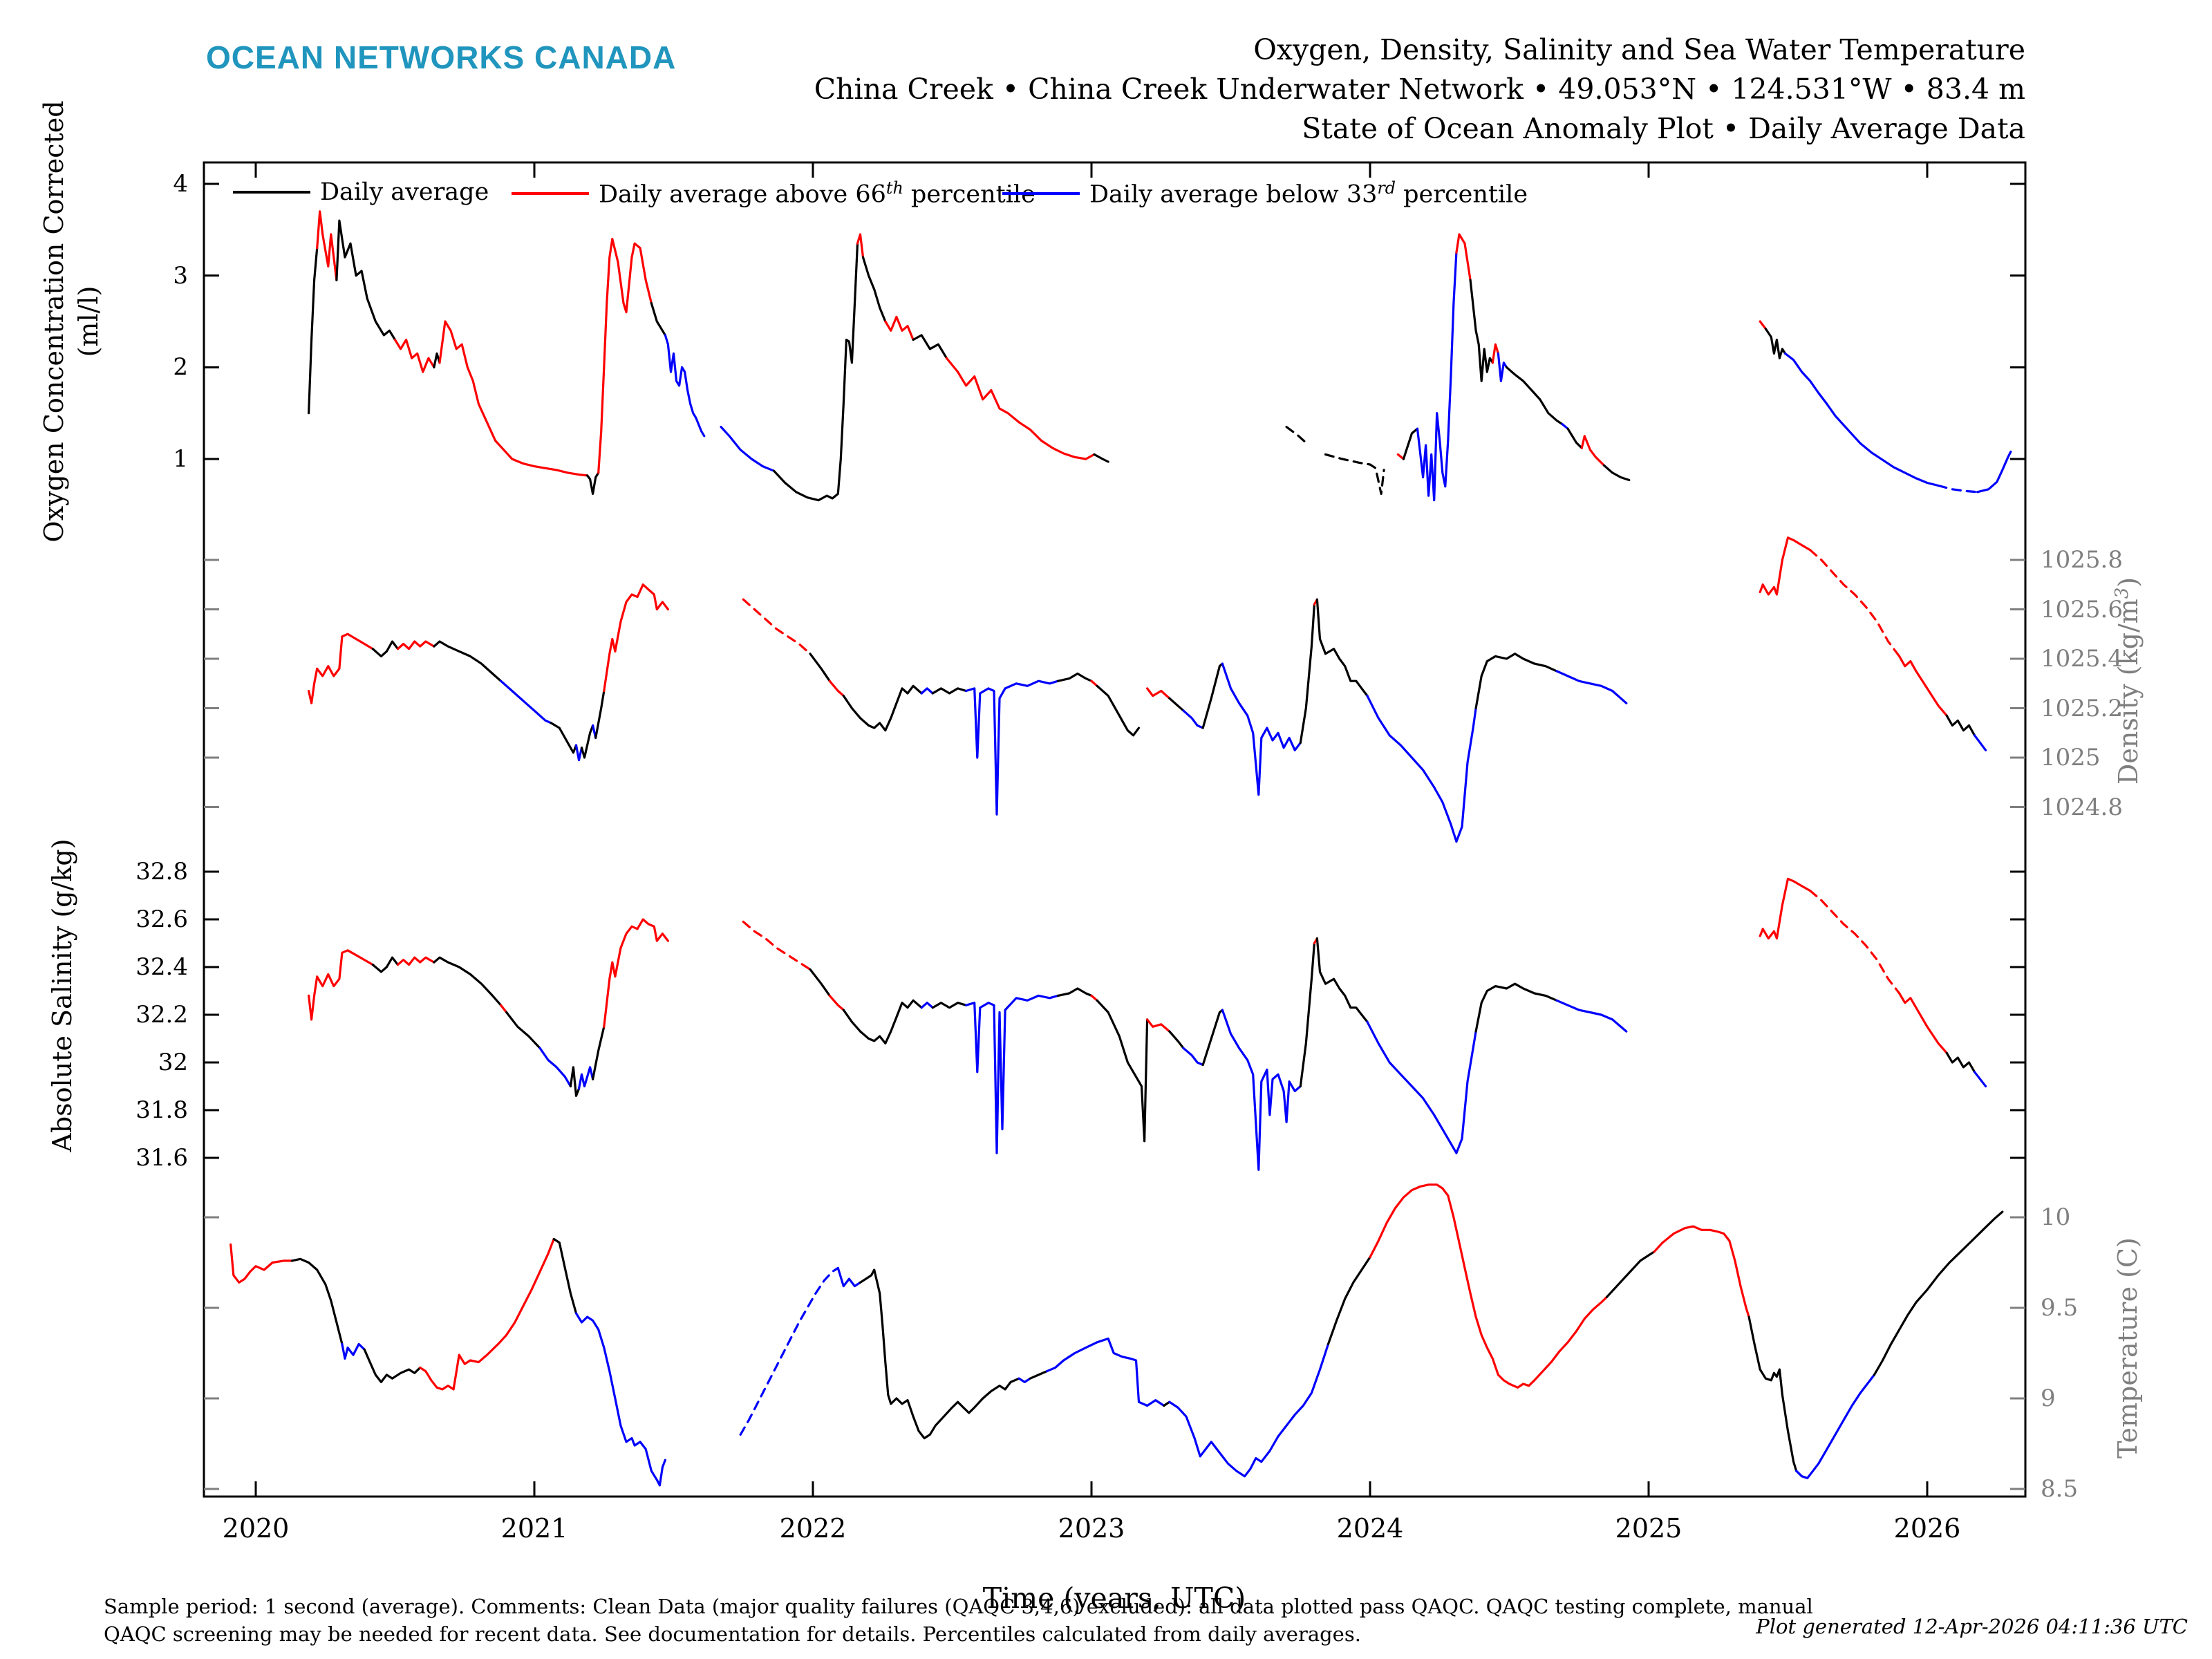 The image size is (2212, 1659). What do you see at coordinates (88, 321) in the screenshot?
I see `oxygen-axis-unit: (ml/l)` at bounding box center [88, 321].